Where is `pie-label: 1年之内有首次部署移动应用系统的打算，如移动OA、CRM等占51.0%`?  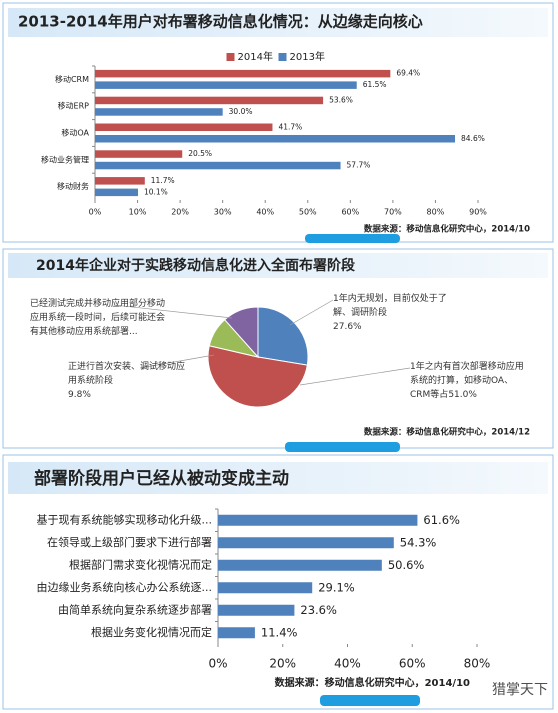 pie-label: 1年之内有首次部署移动应用系统的打算，如移动OA、CRM等占51.0% is located at coordinates (469, 381).